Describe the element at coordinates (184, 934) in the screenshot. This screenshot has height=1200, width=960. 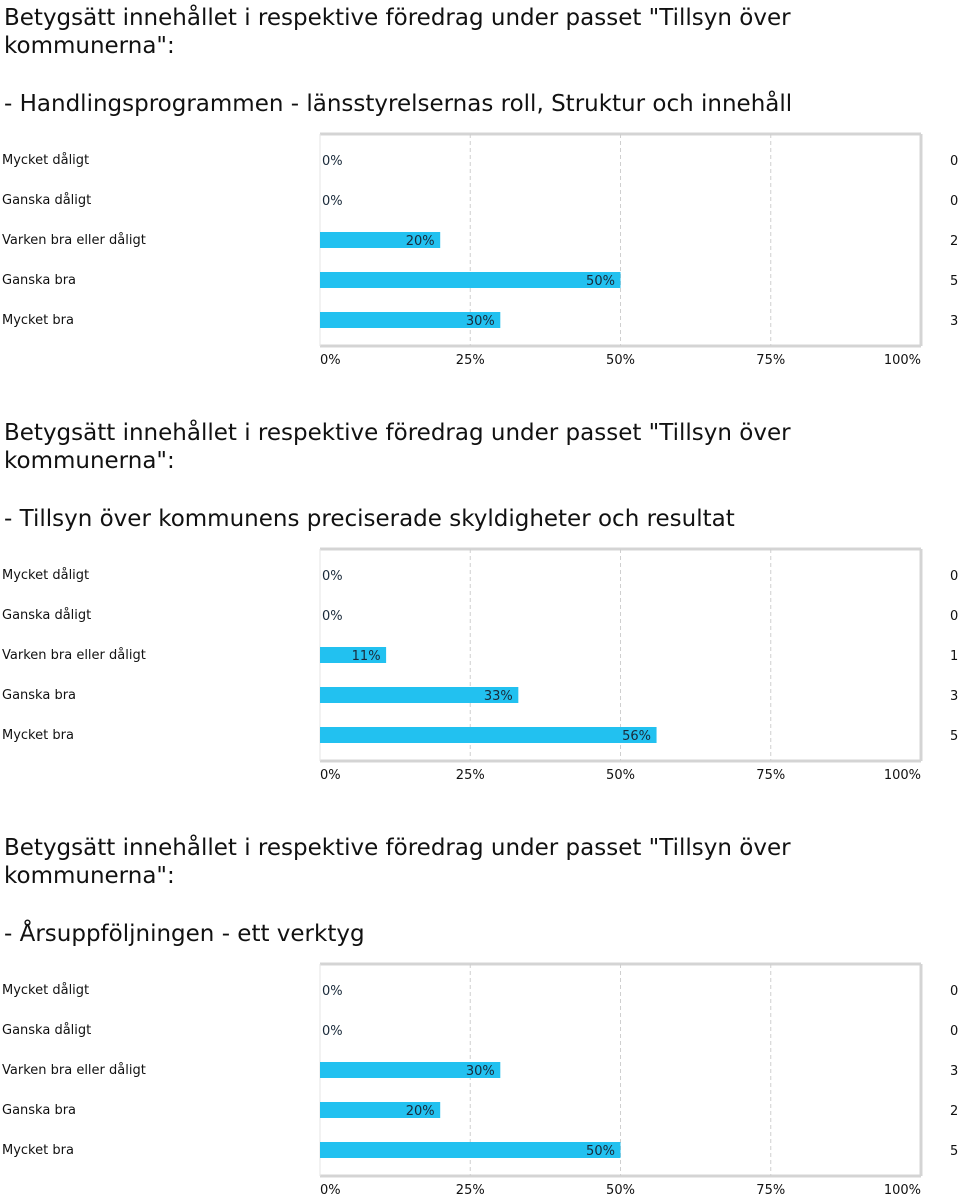
I see `section-subtitle: - Årsuppföljningen - ett verktyg` at that location.